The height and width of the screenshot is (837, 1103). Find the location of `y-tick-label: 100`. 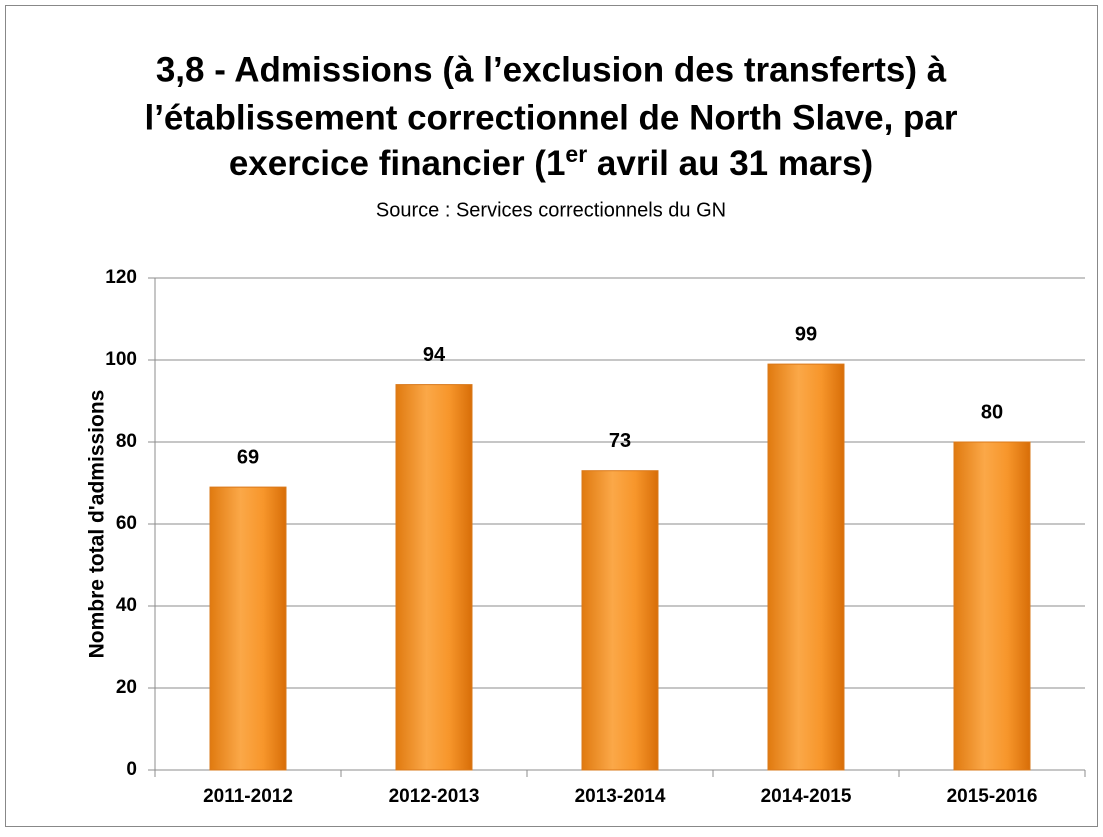

y-tick-label: 100 is located at coordinates (121, 359).